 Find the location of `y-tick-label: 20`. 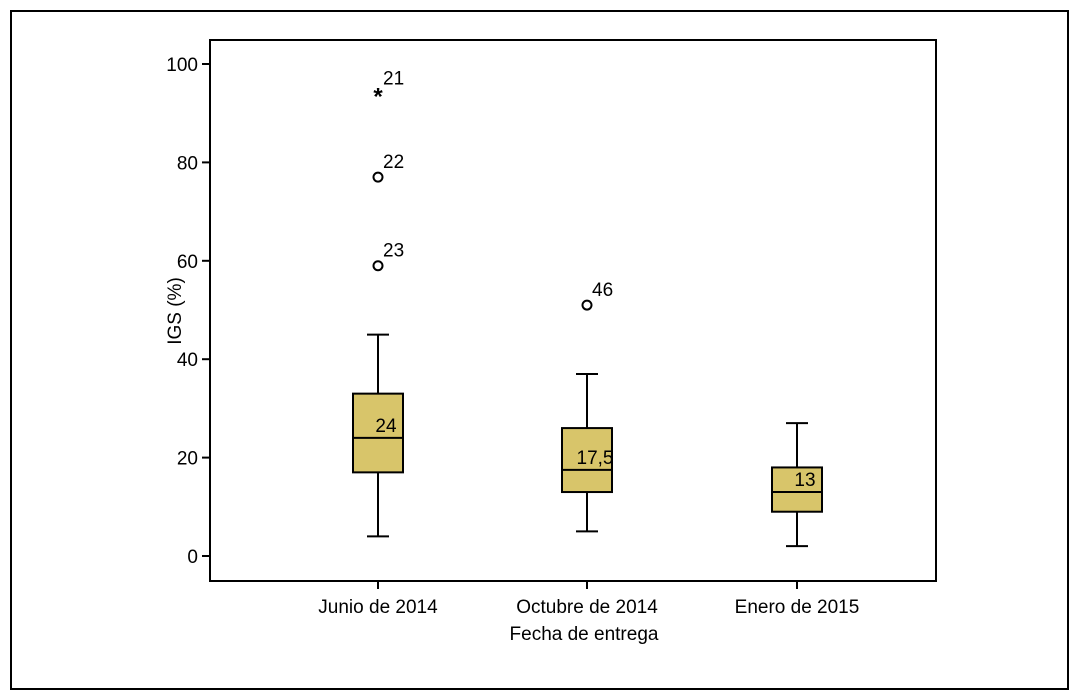

y-tick-label: 20 is located at coordinates (187, 459).